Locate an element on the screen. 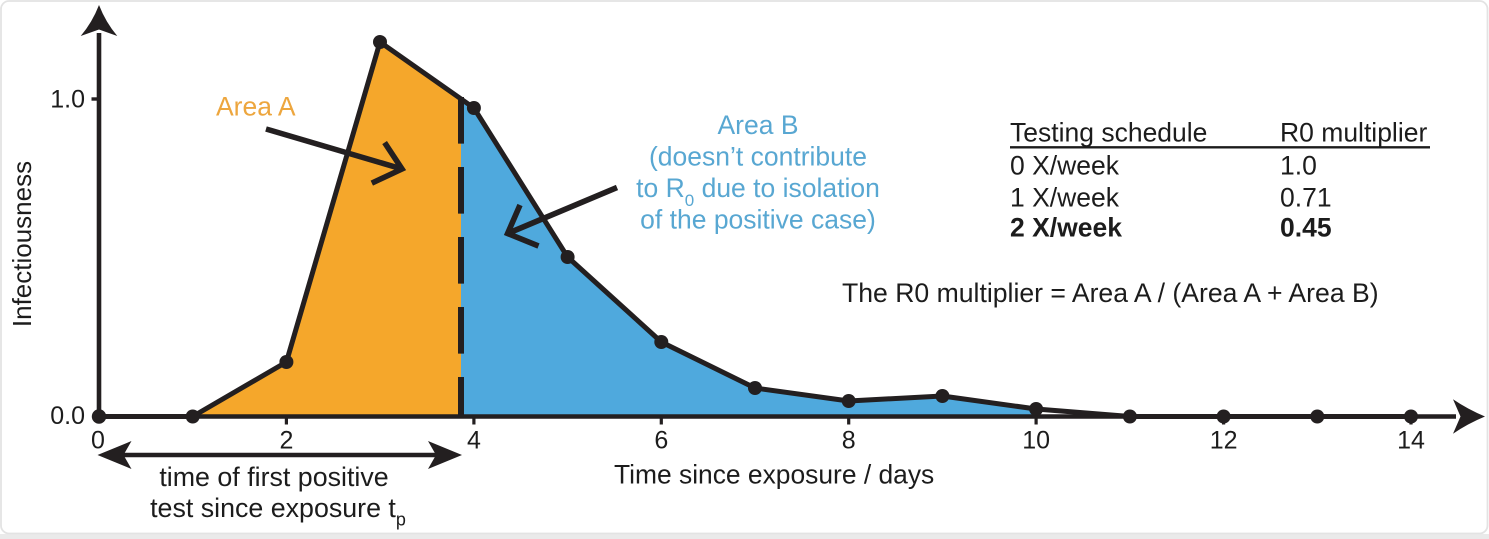 The image size is (1489, 539). svg-text: of the positive case) is located at coordinates (758, 220).